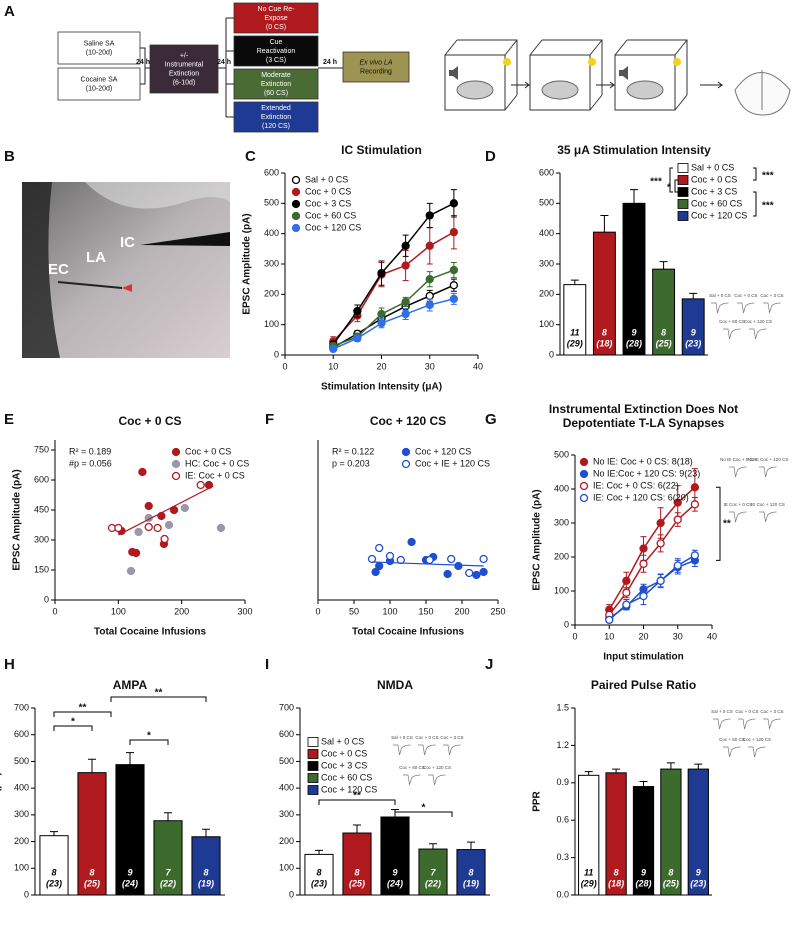  Describe the element at coordinates (562, 857) in the screenshot. I see `y-tick-label: 0.3` at that location.